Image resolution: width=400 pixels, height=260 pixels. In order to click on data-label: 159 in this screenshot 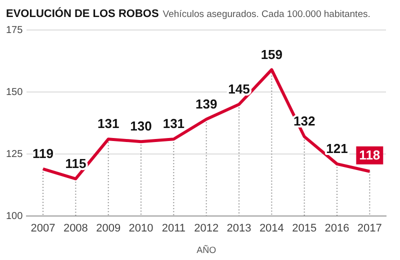, I will do `click(271, 54)`.